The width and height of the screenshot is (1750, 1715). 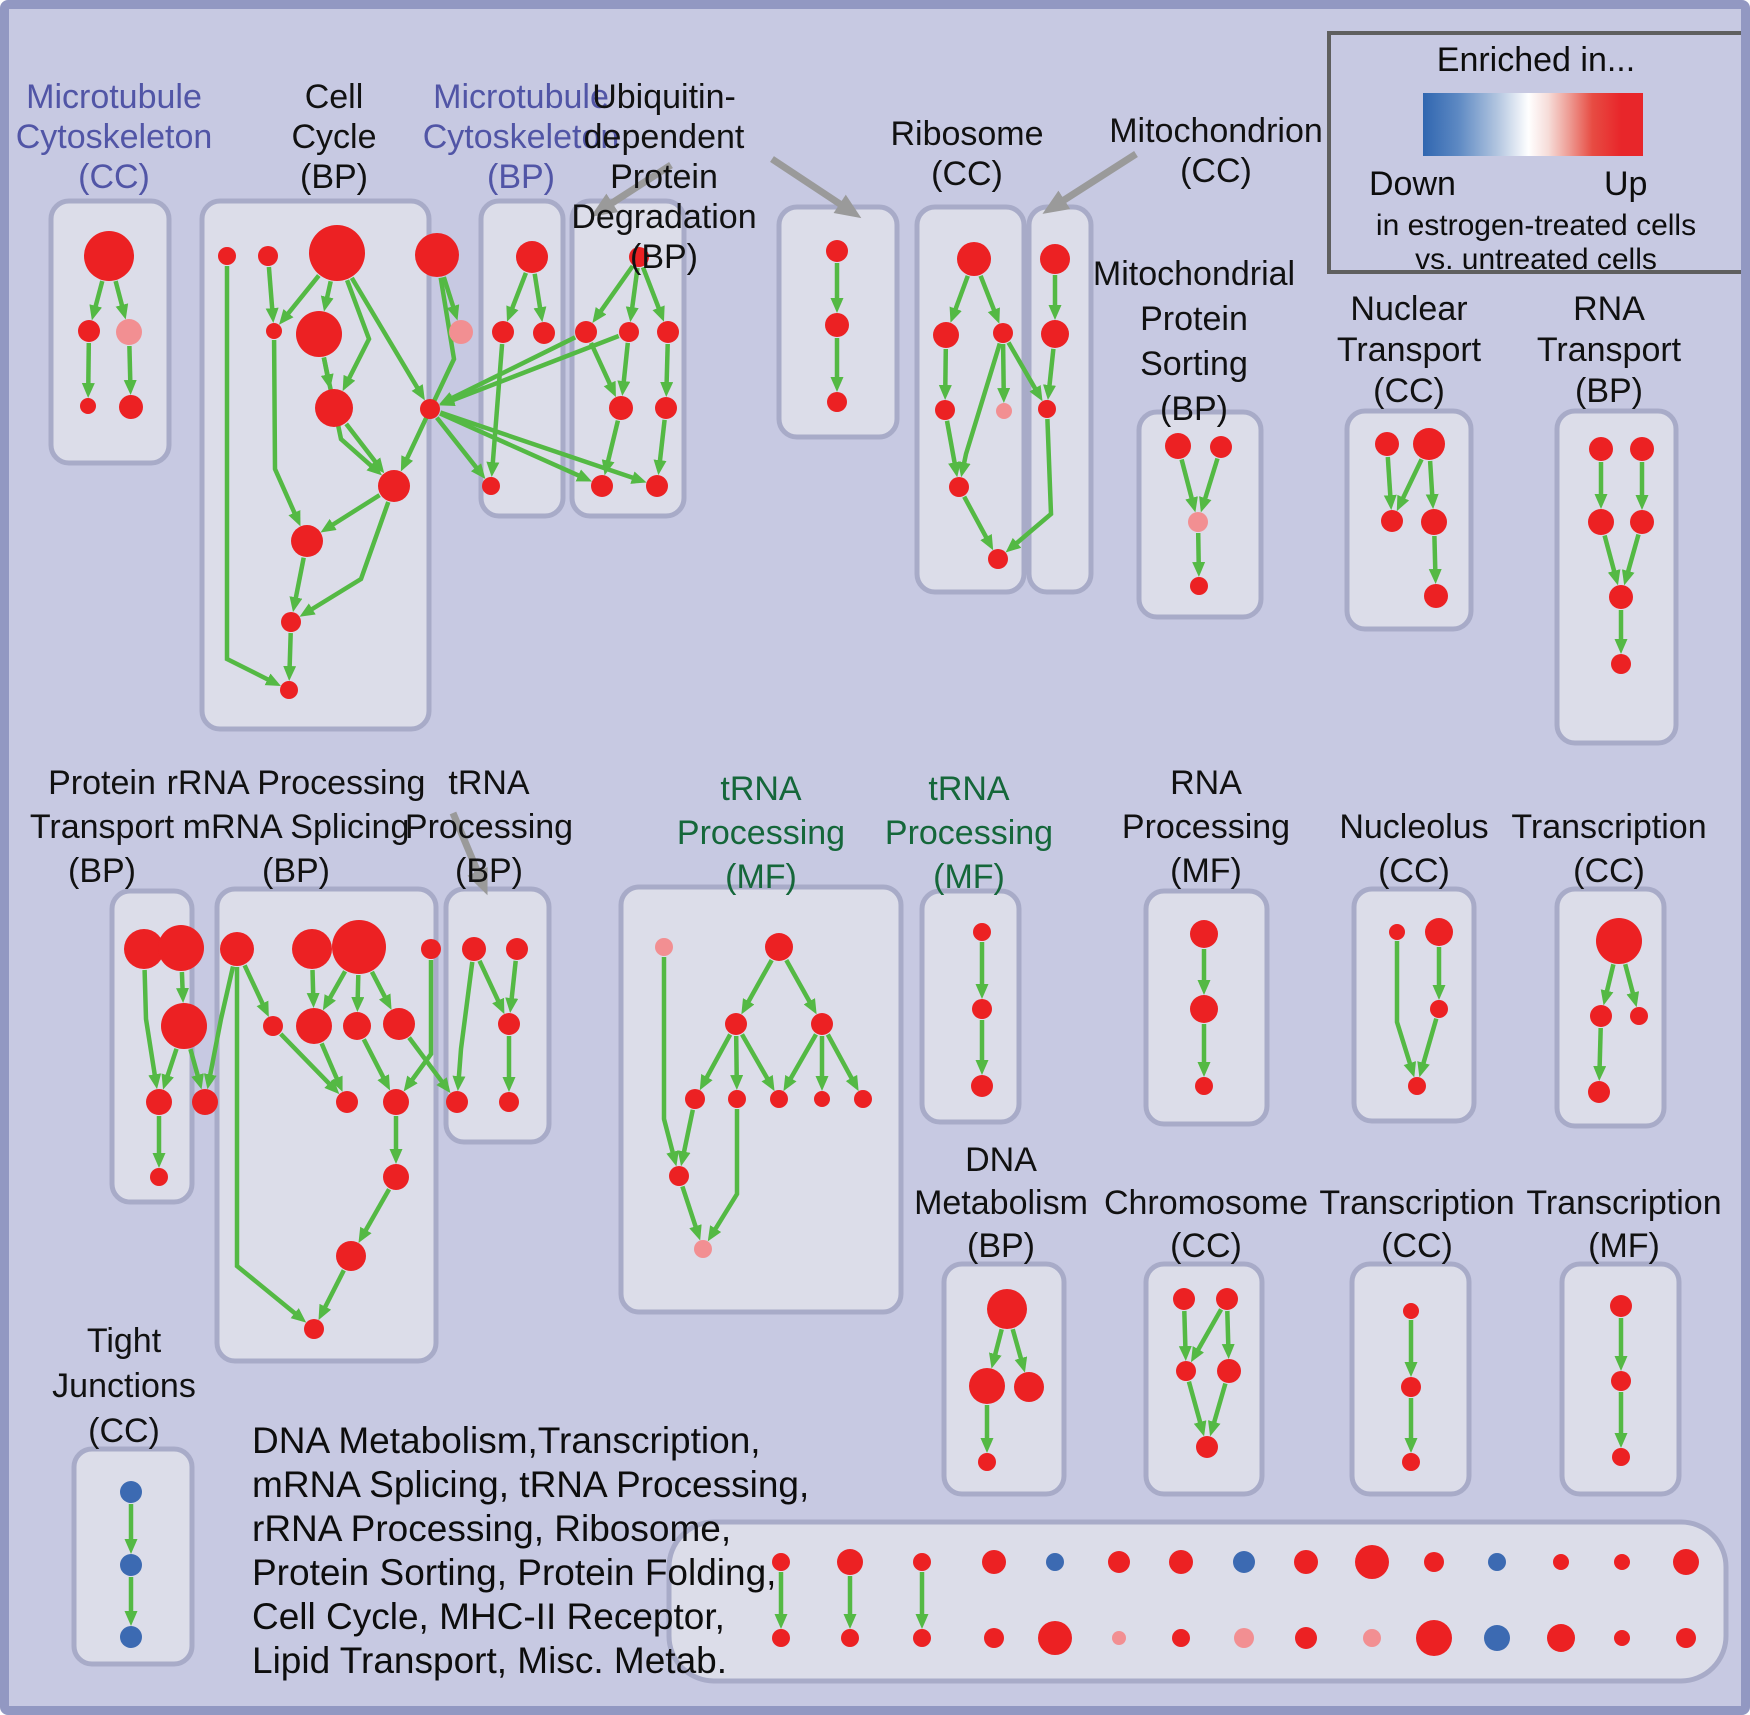 What do you see at coordinates (816, 187) in the screenshot?
I see `pointer-arrow` at bounding box center [816, 187].